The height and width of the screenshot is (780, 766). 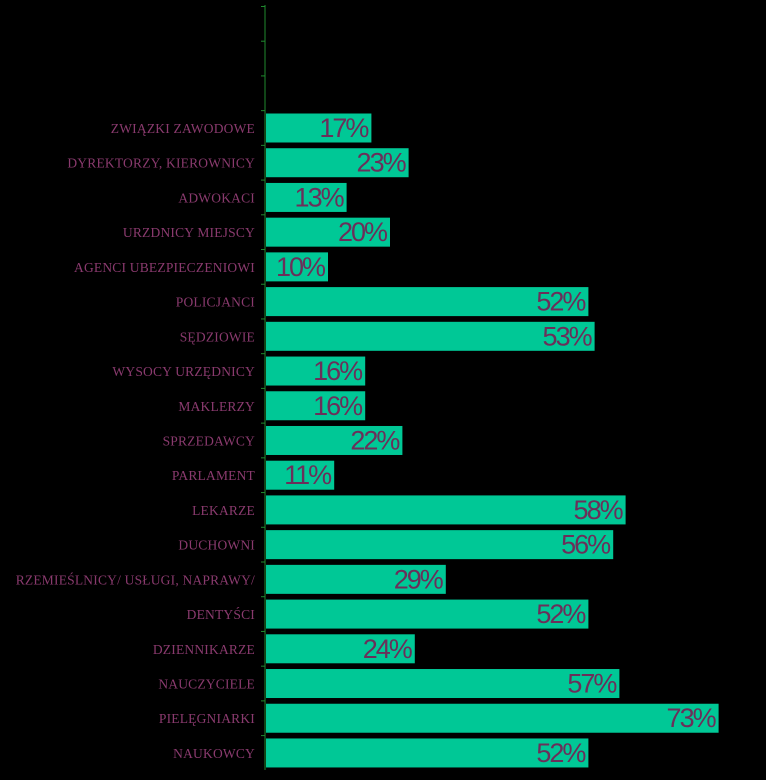 I want to click on data-label: 17%, so click(x=344, y=128).